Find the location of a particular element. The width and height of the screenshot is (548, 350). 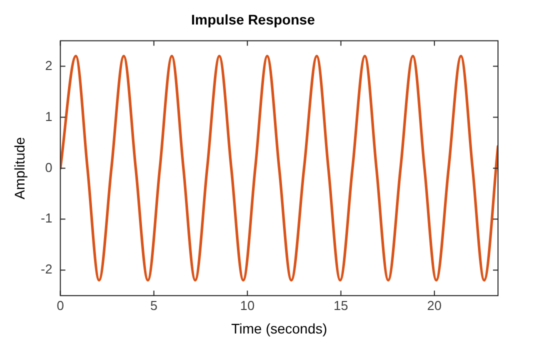

y-tick-label: 2 is located at coordinates (48, 65).